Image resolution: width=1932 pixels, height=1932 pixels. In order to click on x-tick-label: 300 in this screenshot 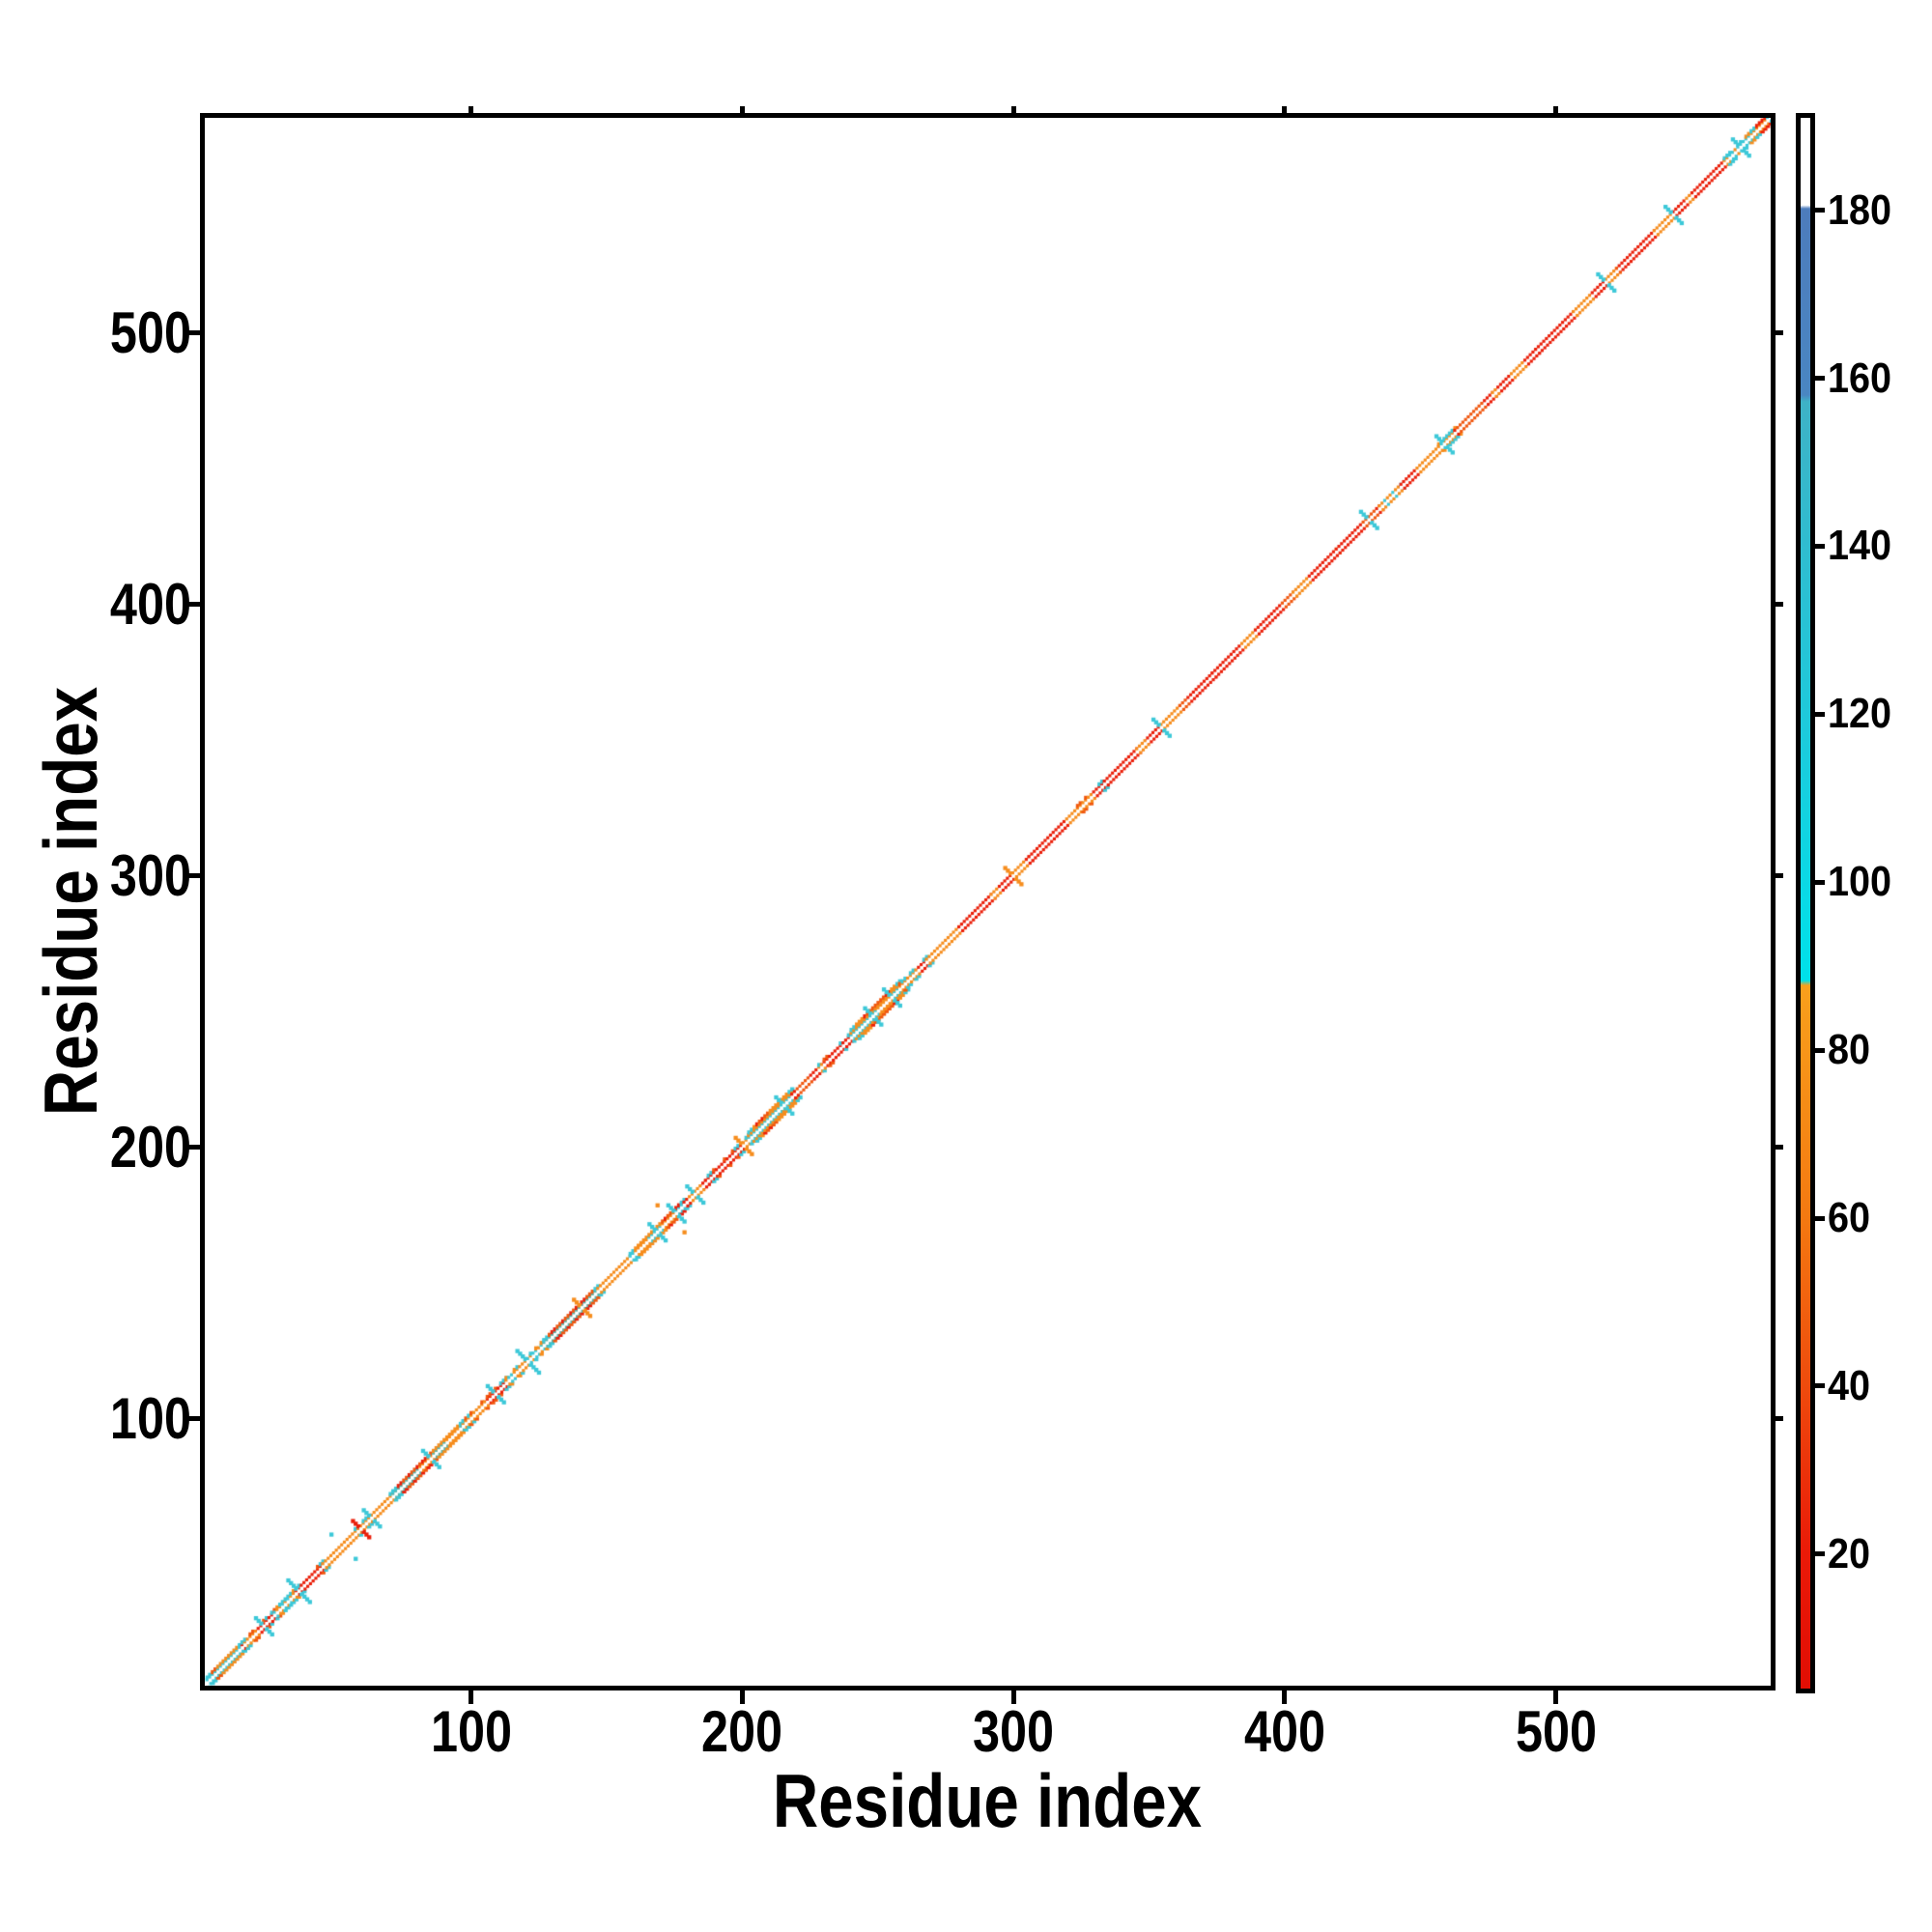, I will do `click(1014, 1731)`.